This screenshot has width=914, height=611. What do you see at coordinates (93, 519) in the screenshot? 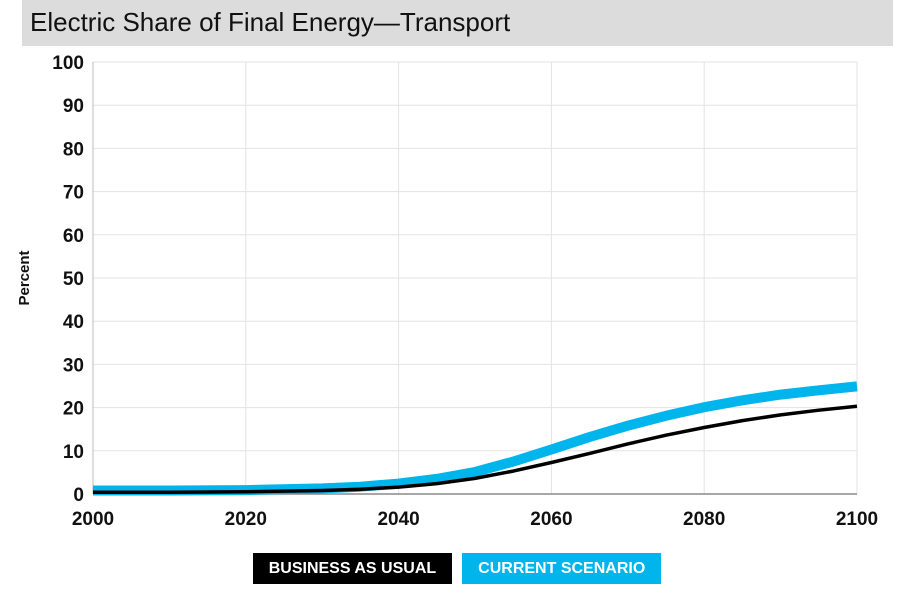
I see `x-tick-label: 2000` at bounding box center [93, 519].